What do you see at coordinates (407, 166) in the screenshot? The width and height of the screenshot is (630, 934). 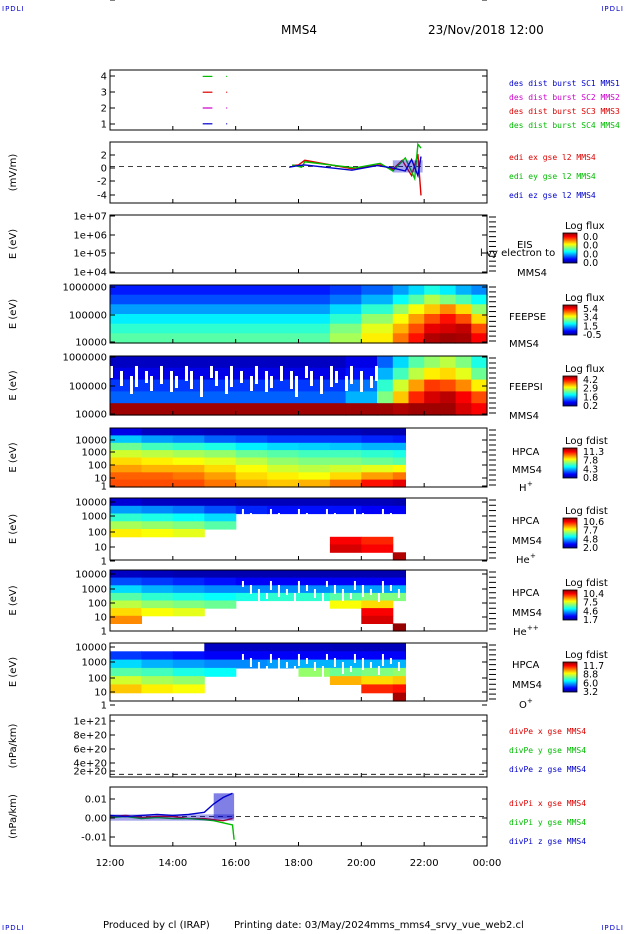 I see `series-noise-band` at bounding box center [407, 166].